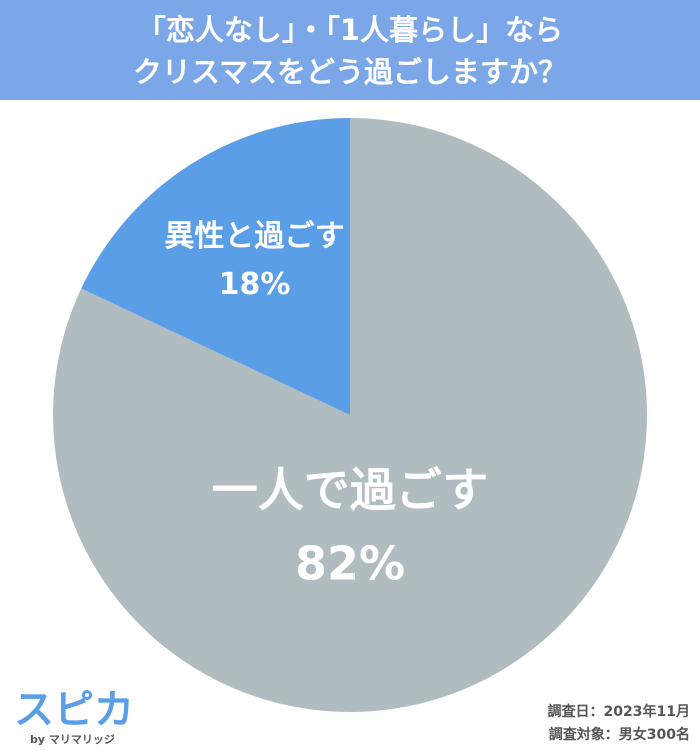 This screenshot has height=750, width=700. What do you see at coordinates (619, 711) in the screenshot?
I see `survey-note: 調査日：2023年11月` at bounding box center [619, 711].